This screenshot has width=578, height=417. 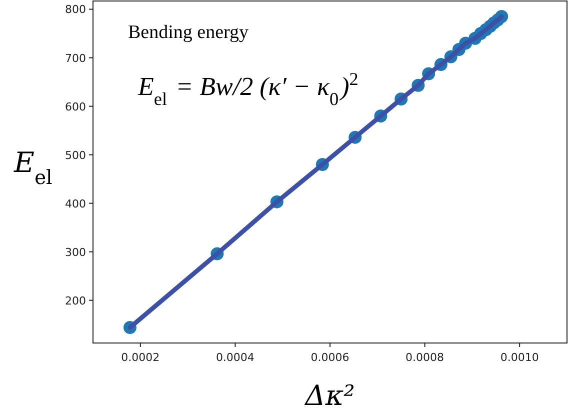 What do you see at coordinates (330, 357) in the screenshot?
I see `x-tick-label: 0.0006` at bounding box center [330, 357].